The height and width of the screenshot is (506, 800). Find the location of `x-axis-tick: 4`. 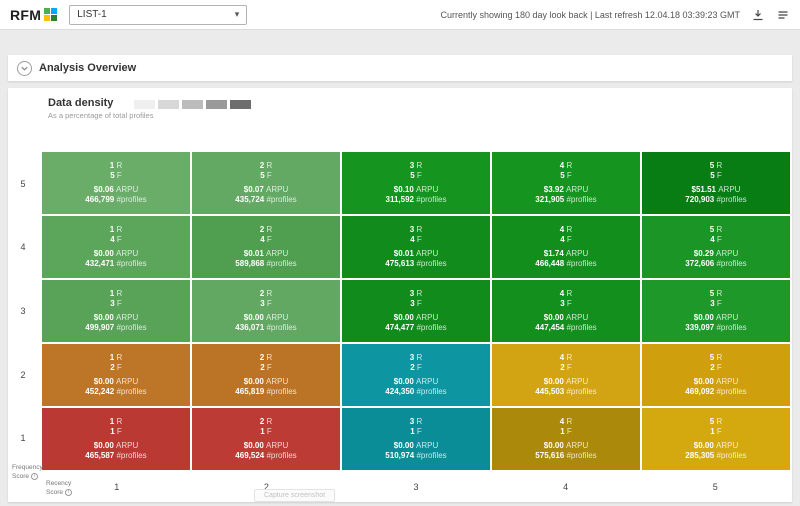

x-axis-tick: 4 is located at coordinates (566, 487).